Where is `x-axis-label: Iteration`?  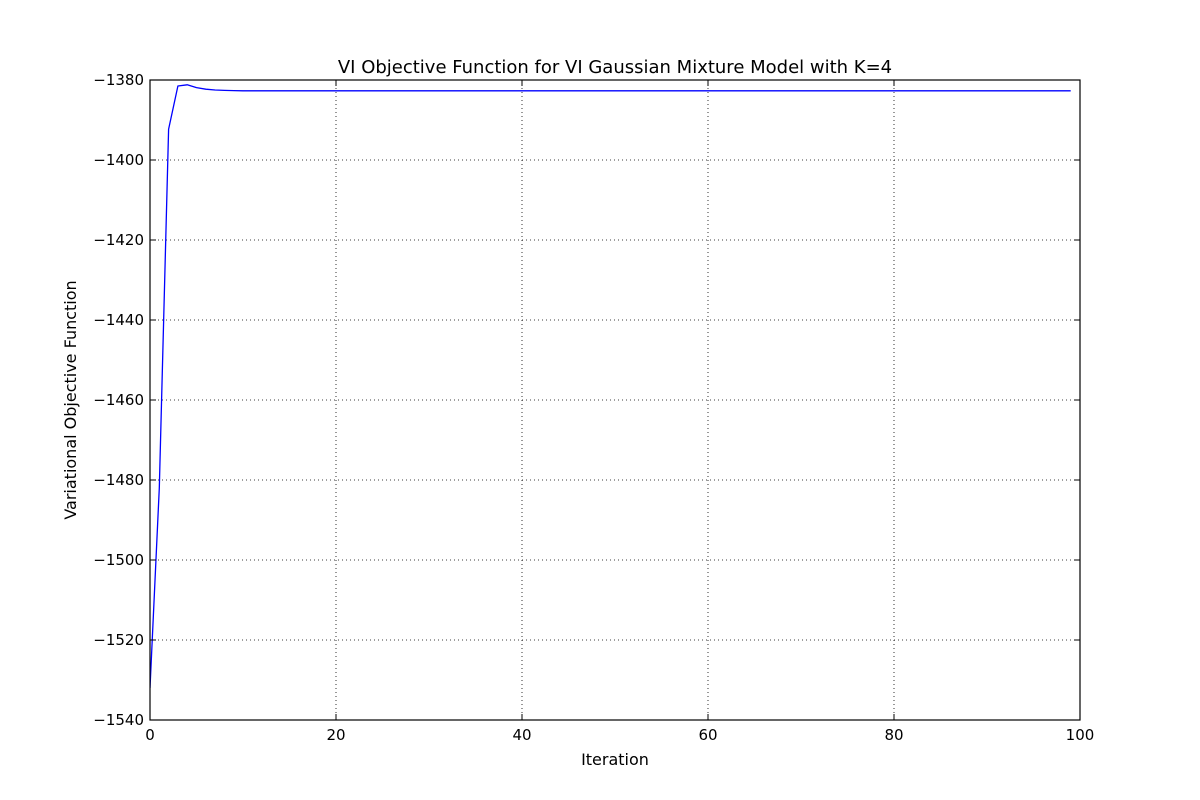
x-axis-label: Iteration is located at coordinates (615, 759).